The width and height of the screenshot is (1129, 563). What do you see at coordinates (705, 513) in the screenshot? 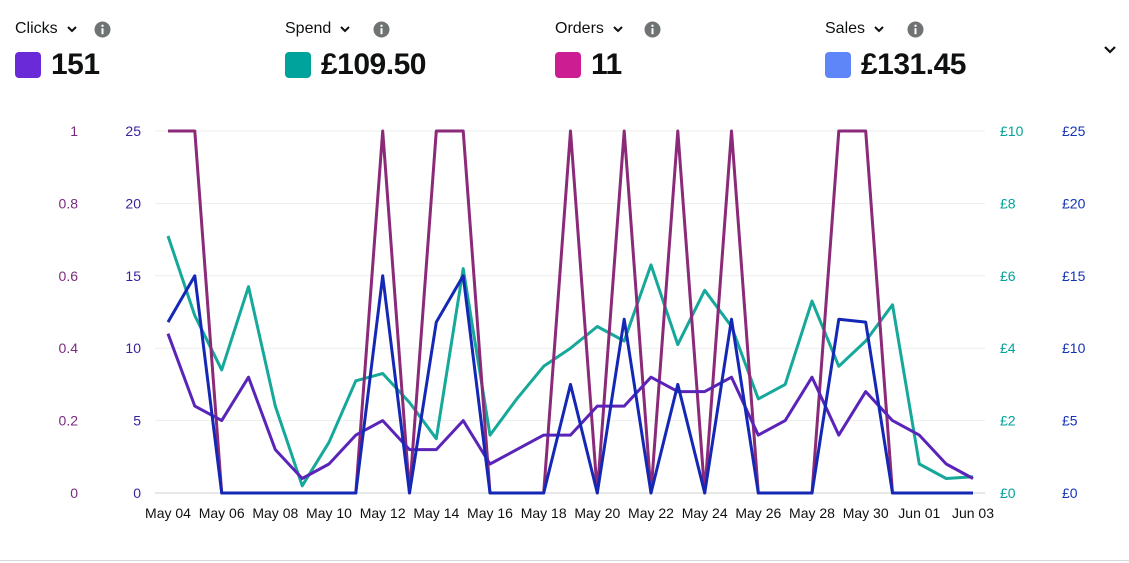
I see `x-axis-tick-label: May 24` at bounding box center [705, 513].